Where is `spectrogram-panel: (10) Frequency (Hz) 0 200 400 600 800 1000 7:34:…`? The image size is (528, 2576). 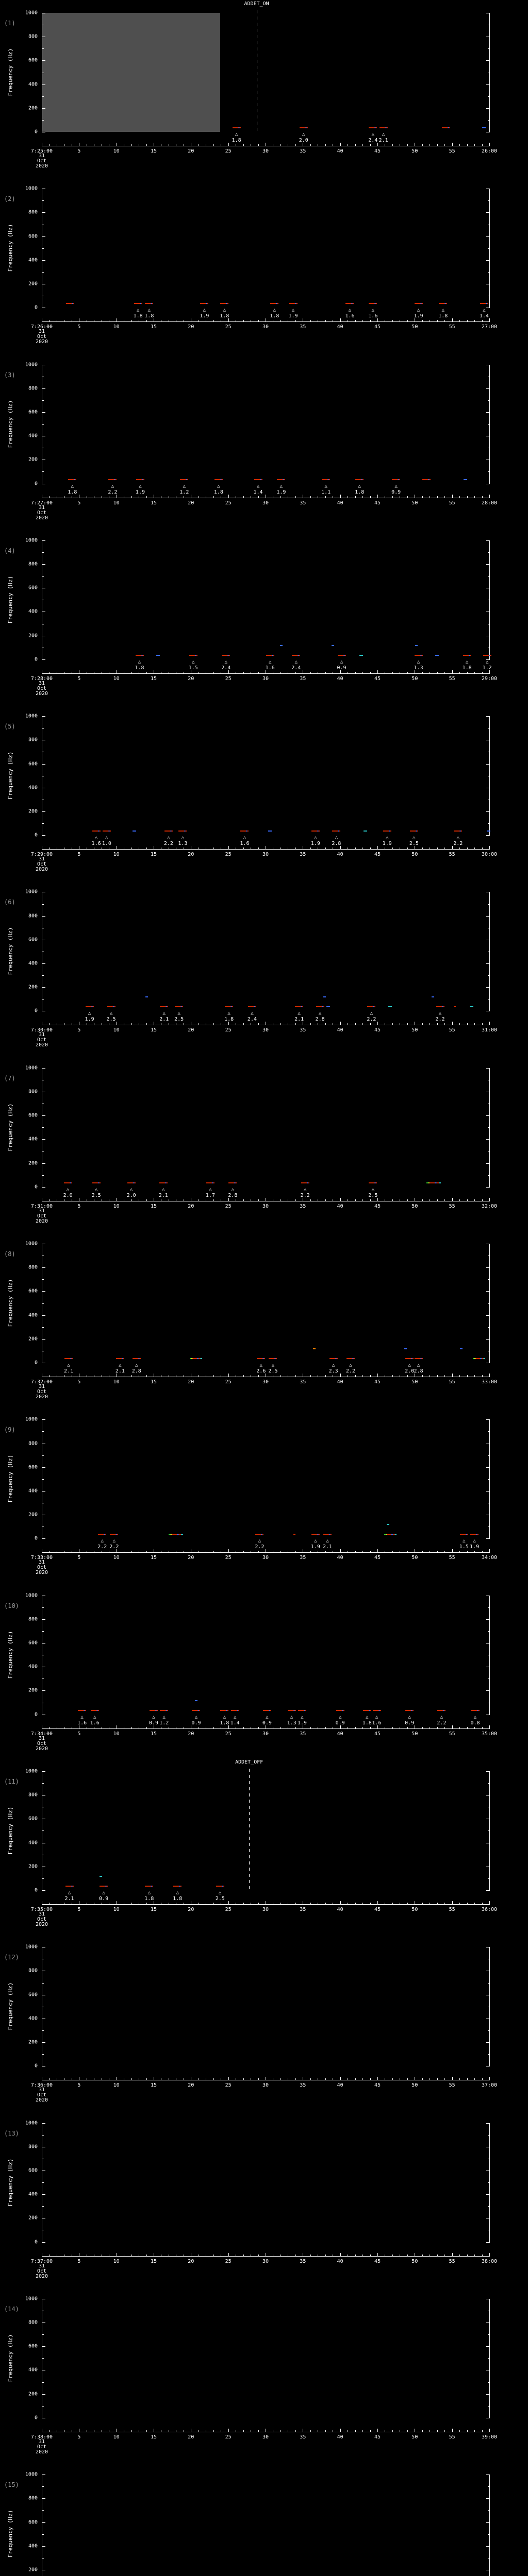 spectrogram-panel: (10) Frequency (Hz) 0 200 400 600 800 1000 7:34:… is located at coordinates (264, 1670).